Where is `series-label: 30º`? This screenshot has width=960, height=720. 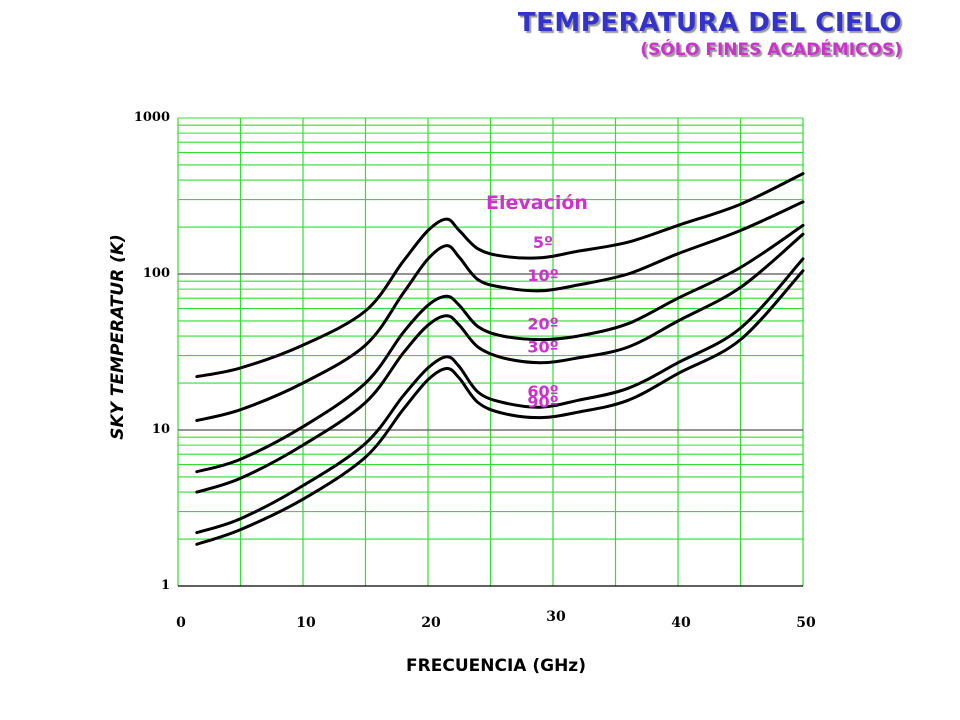 series-label: 30º is located at coordinates (542, 347).